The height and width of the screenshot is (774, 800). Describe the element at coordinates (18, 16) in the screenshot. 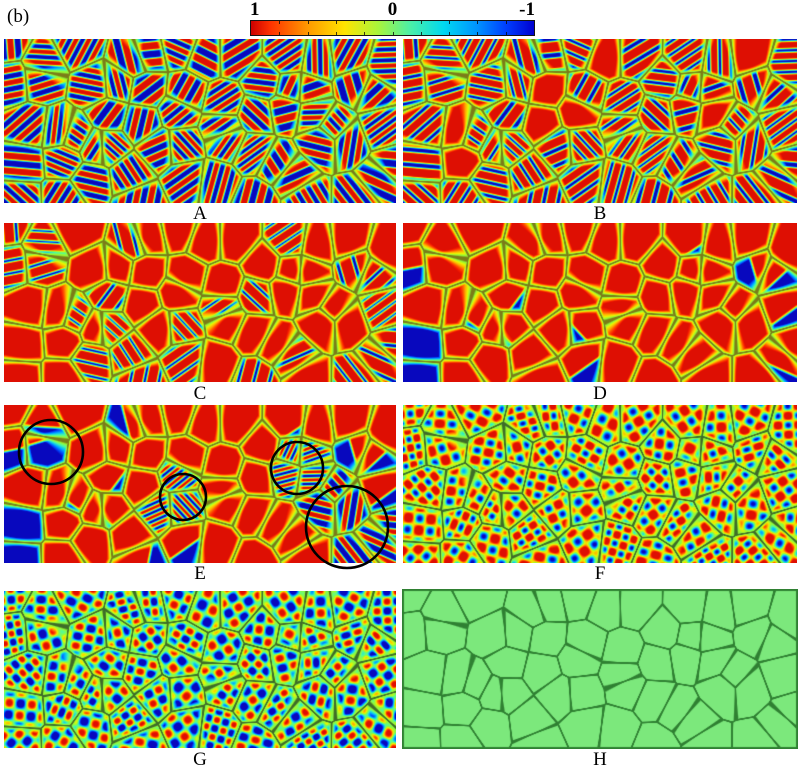

I see `figure-sublabel: (b)` at that location.